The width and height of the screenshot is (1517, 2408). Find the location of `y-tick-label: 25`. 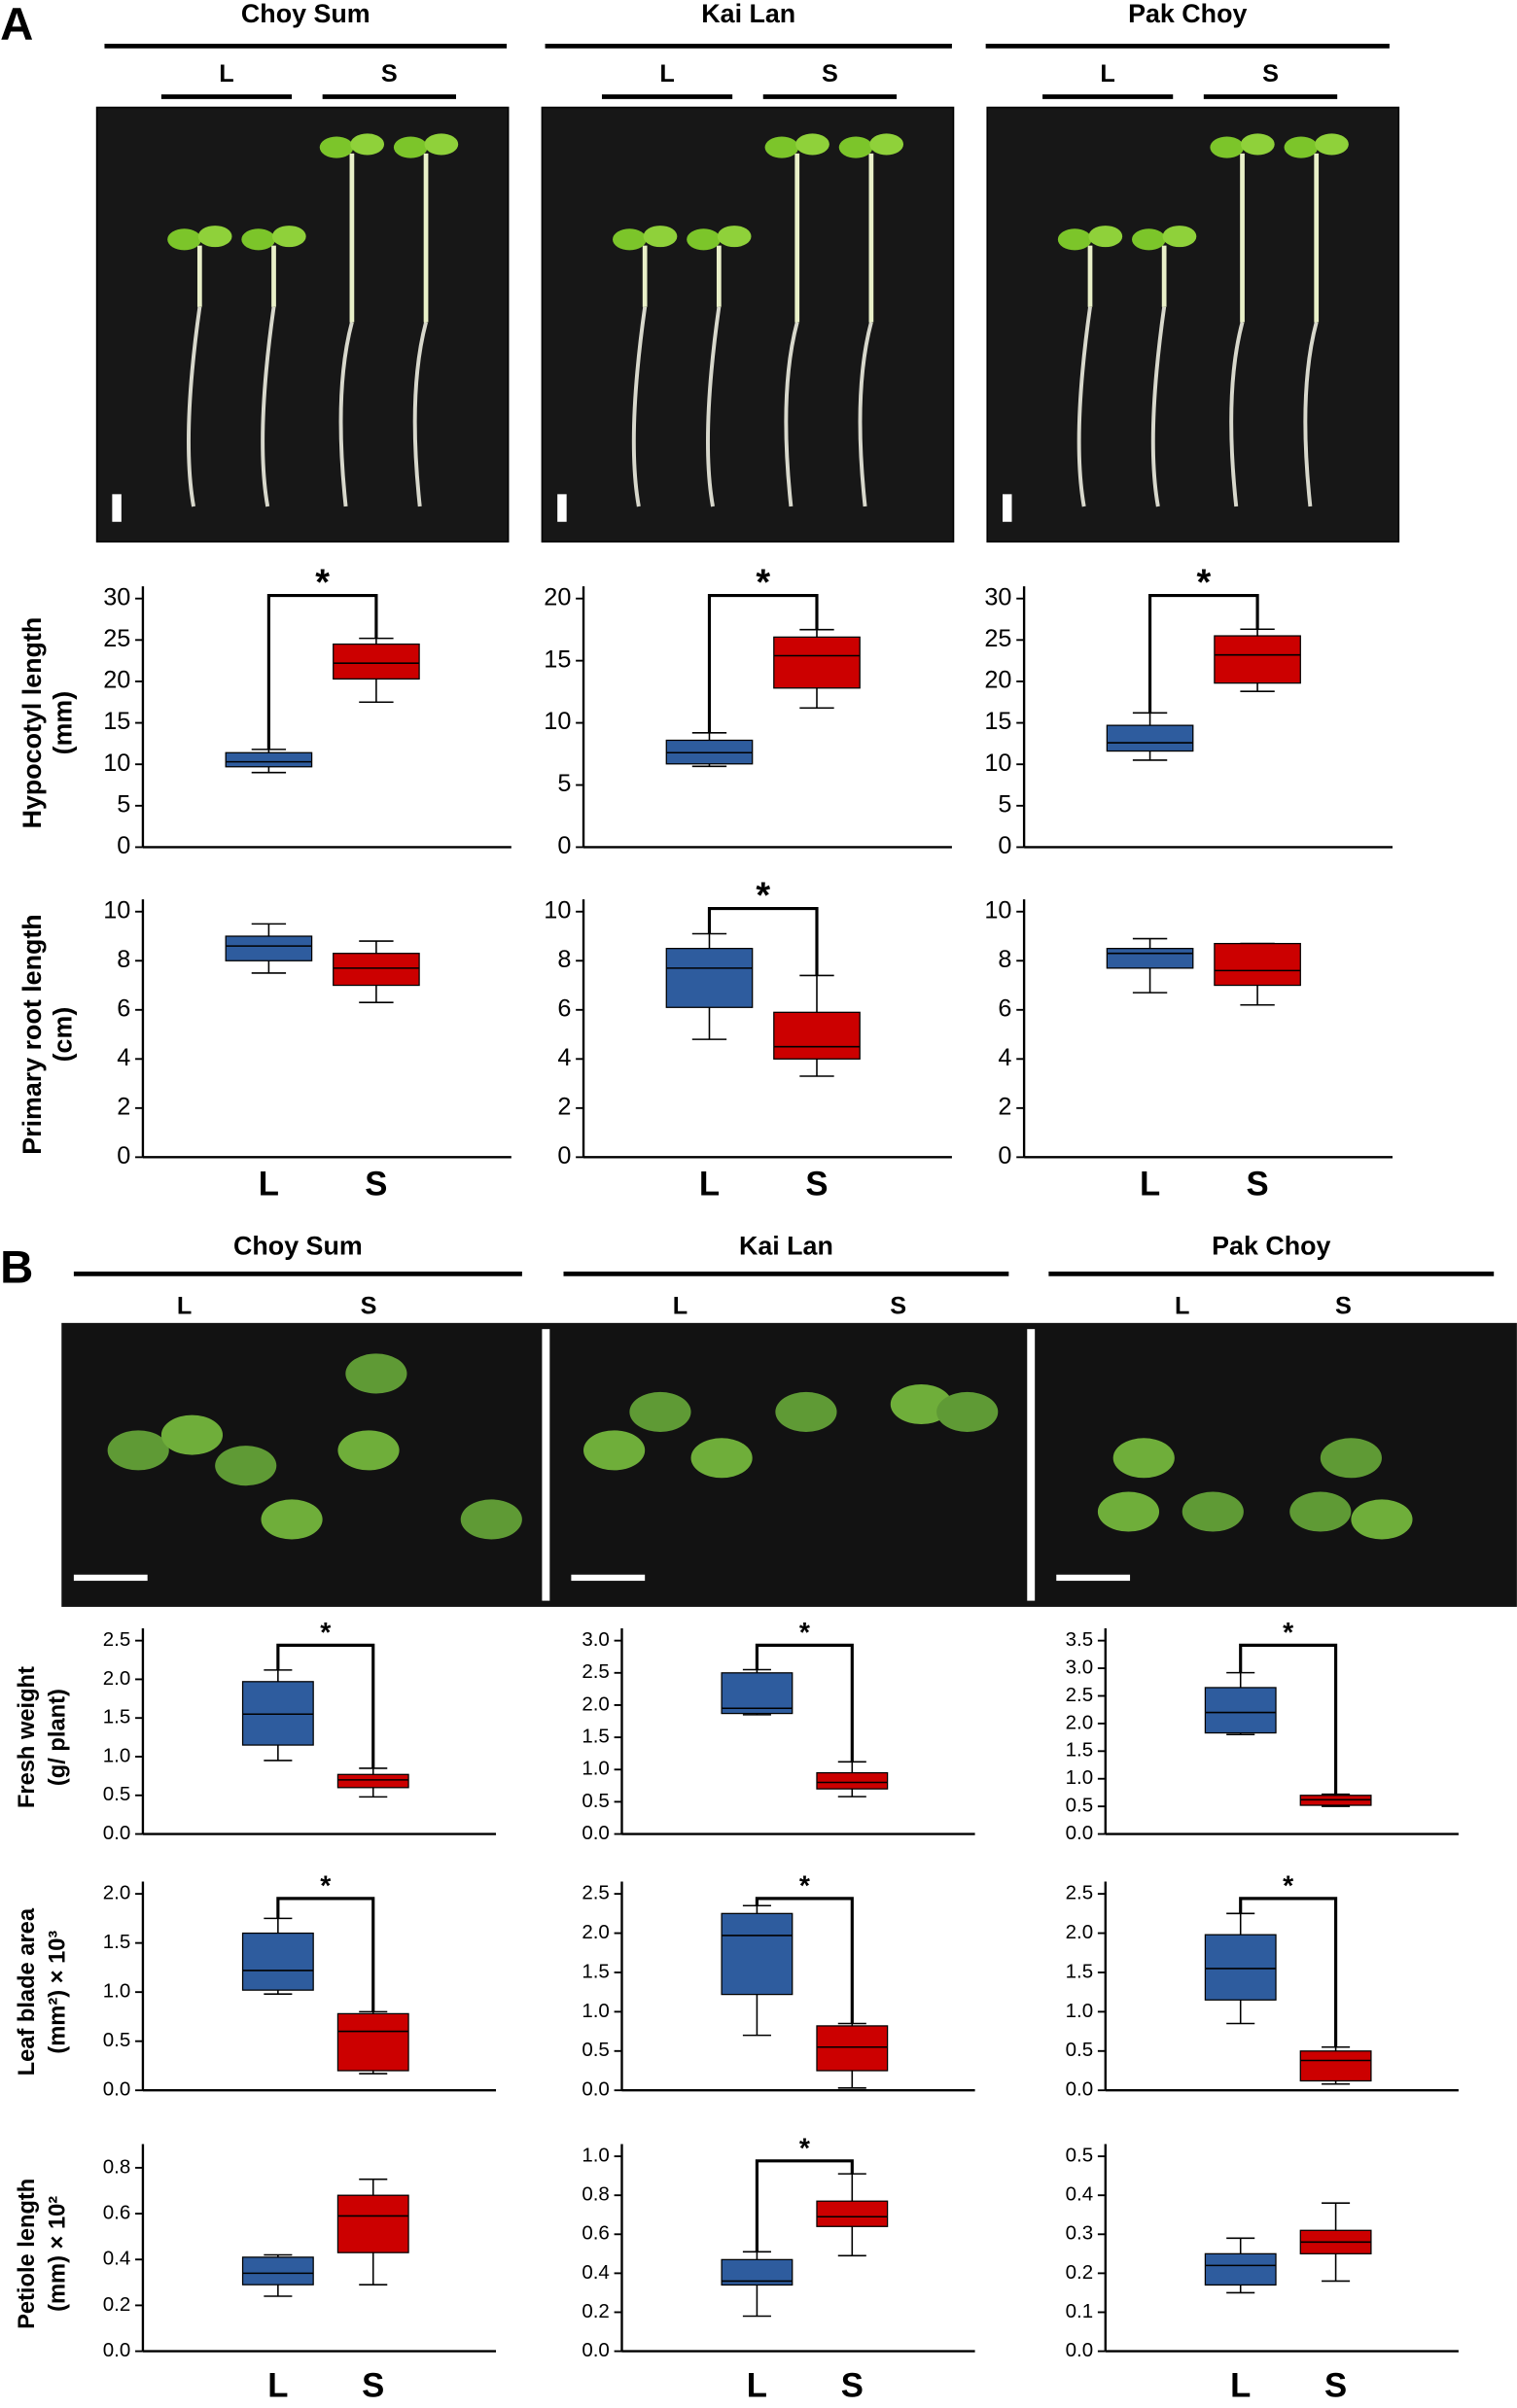

y-tick-label: 25 is located at coordinates (998, 638).